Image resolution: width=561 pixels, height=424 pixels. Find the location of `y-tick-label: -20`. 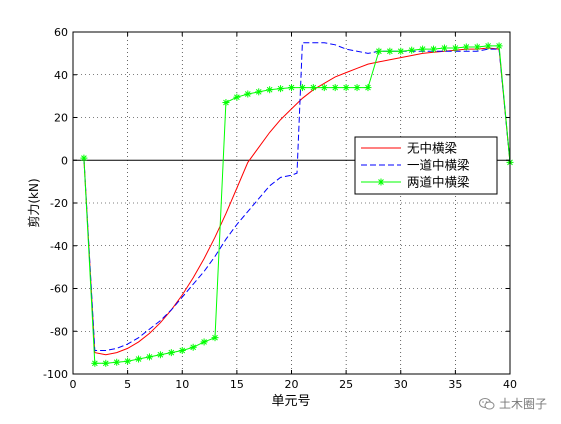

y-tick-label: -20 is located at coordinates (59, 203).